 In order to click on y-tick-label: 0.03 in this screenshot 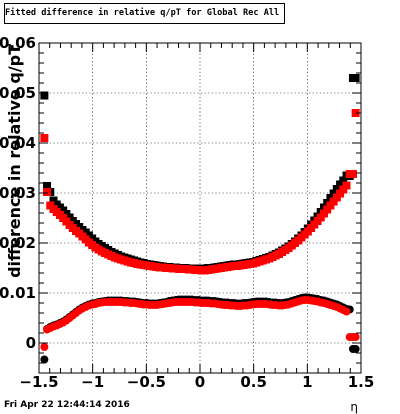, I will do `click(18, 193)`.